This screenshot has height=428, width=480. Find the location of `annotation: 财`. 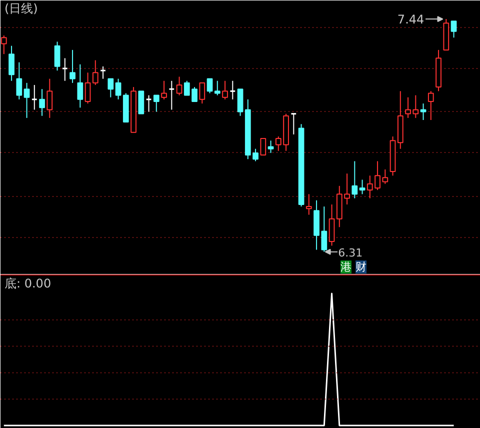

annotation: 财 is located at coordinates (361, 267).